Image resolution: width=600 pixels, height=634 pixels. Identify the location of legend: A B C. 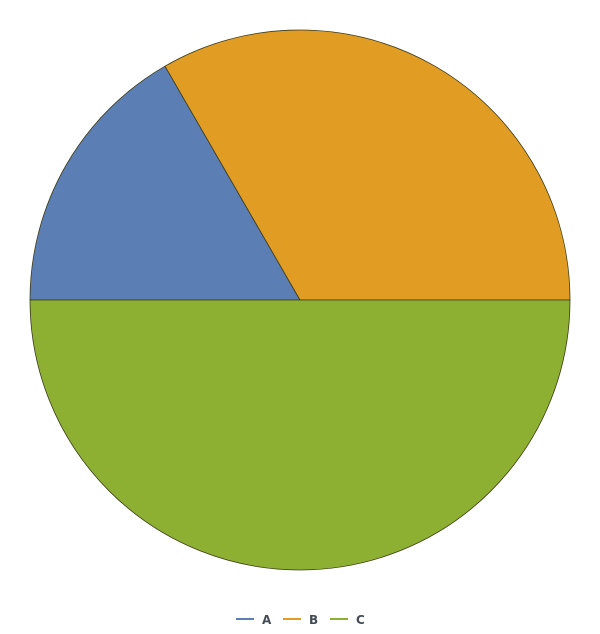
(300, 620).